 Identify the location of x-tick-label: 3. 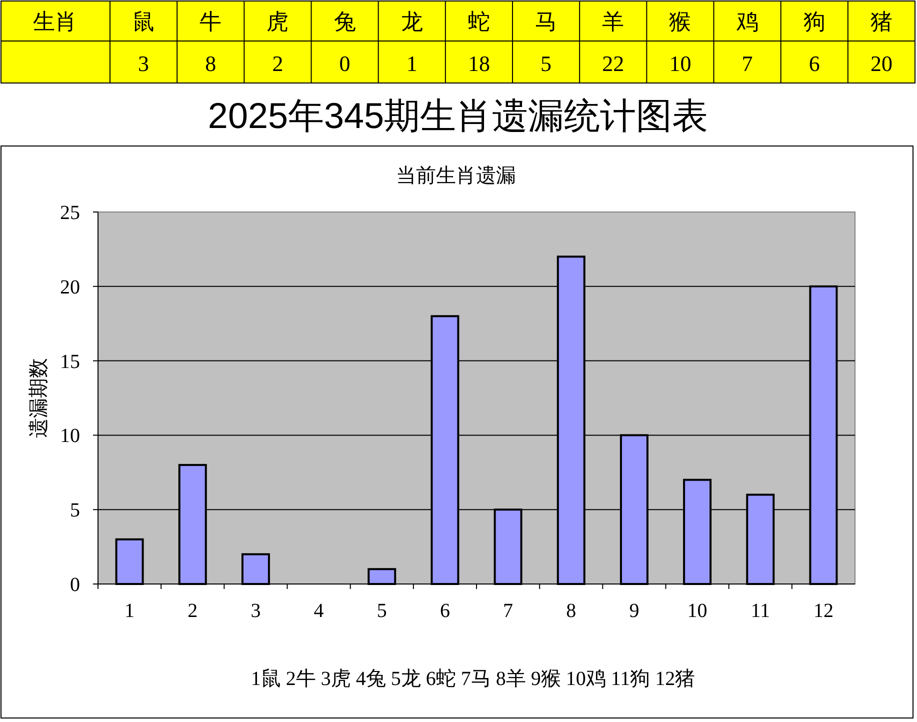
(255, 611).